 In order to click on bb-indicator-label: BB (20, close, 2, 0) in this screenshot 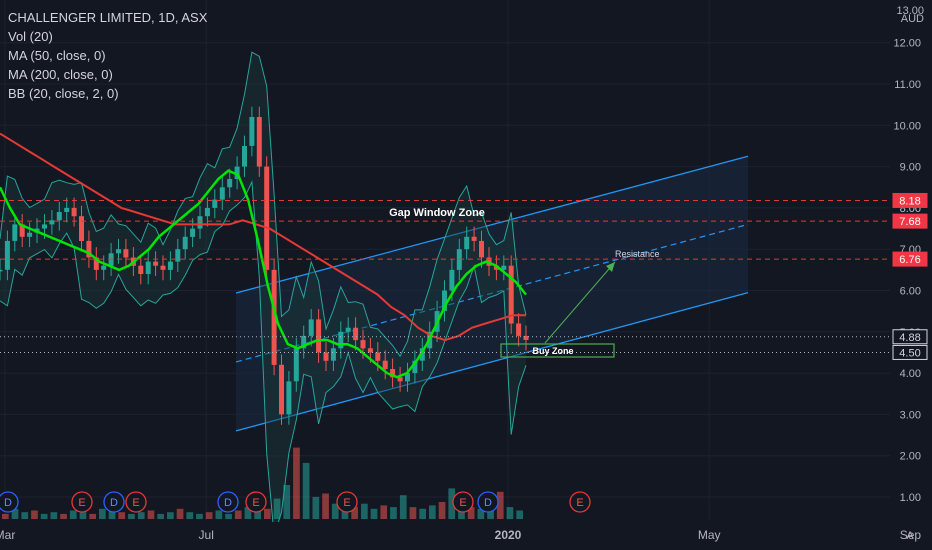, I will do `click(63, 93)`.